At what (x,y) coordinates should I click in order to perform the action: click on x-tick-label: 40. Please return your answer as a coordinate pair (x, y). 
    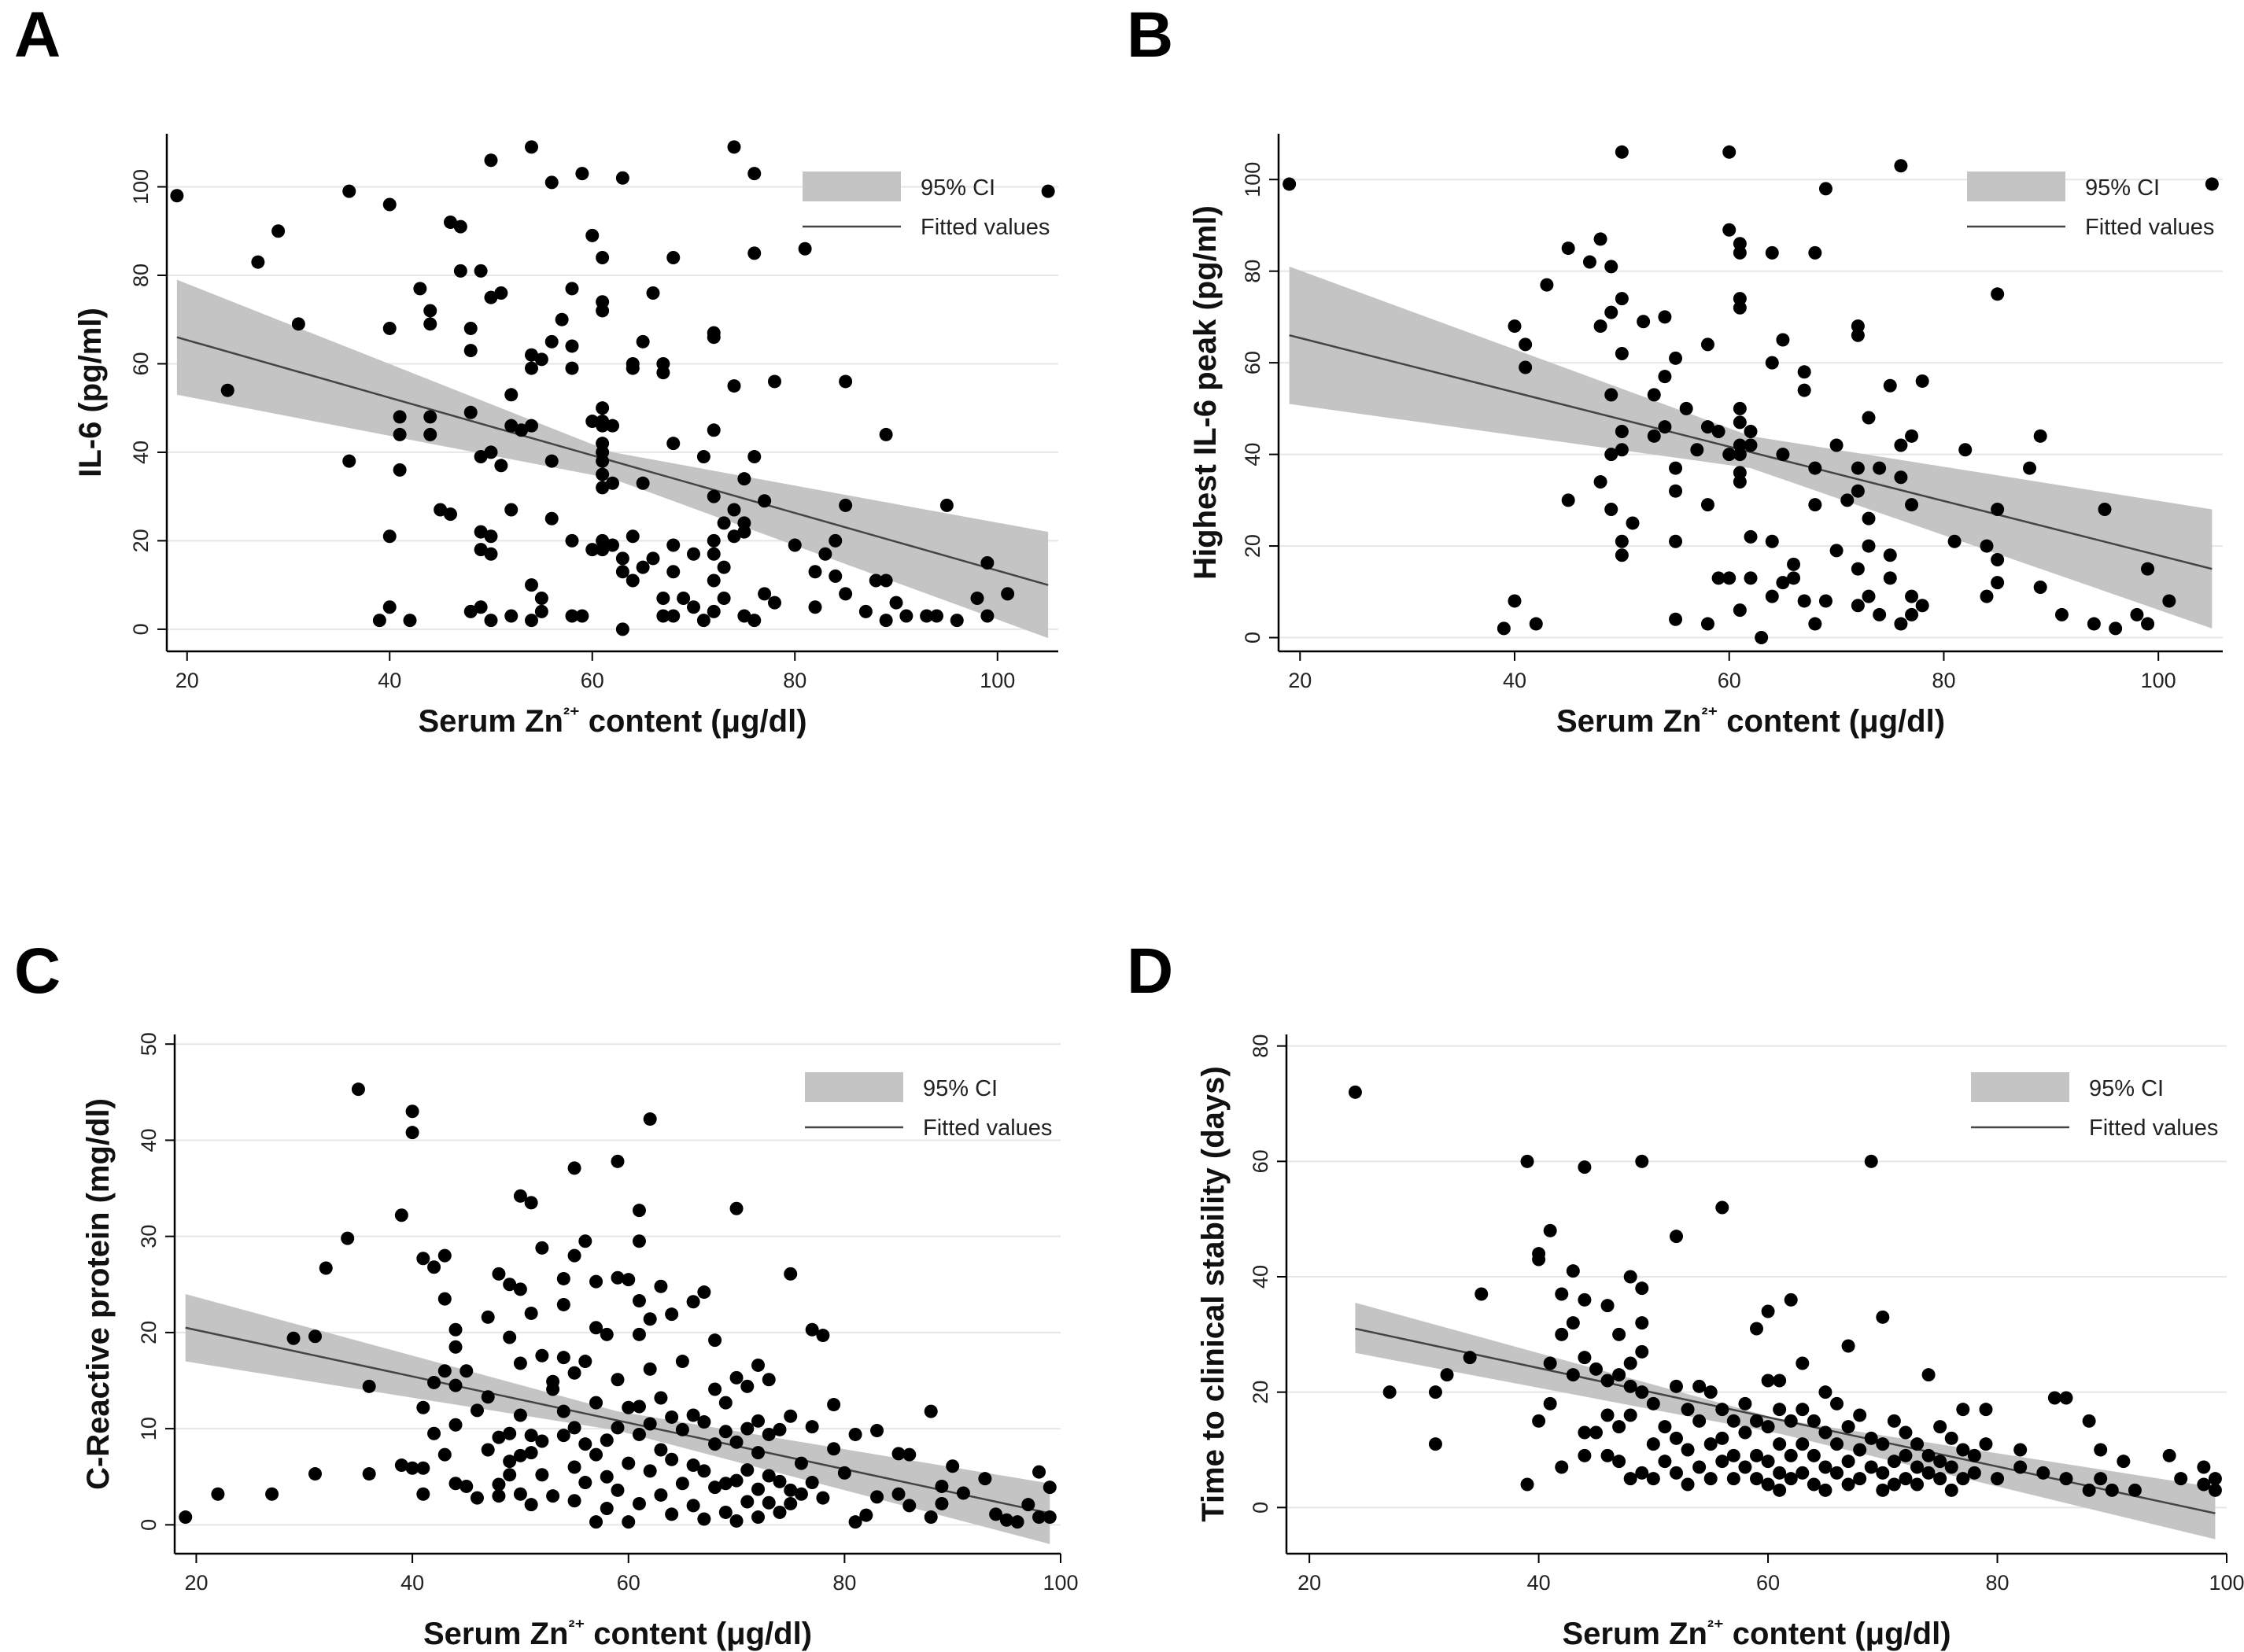
    Looking at the image, I should click on (389, 680).